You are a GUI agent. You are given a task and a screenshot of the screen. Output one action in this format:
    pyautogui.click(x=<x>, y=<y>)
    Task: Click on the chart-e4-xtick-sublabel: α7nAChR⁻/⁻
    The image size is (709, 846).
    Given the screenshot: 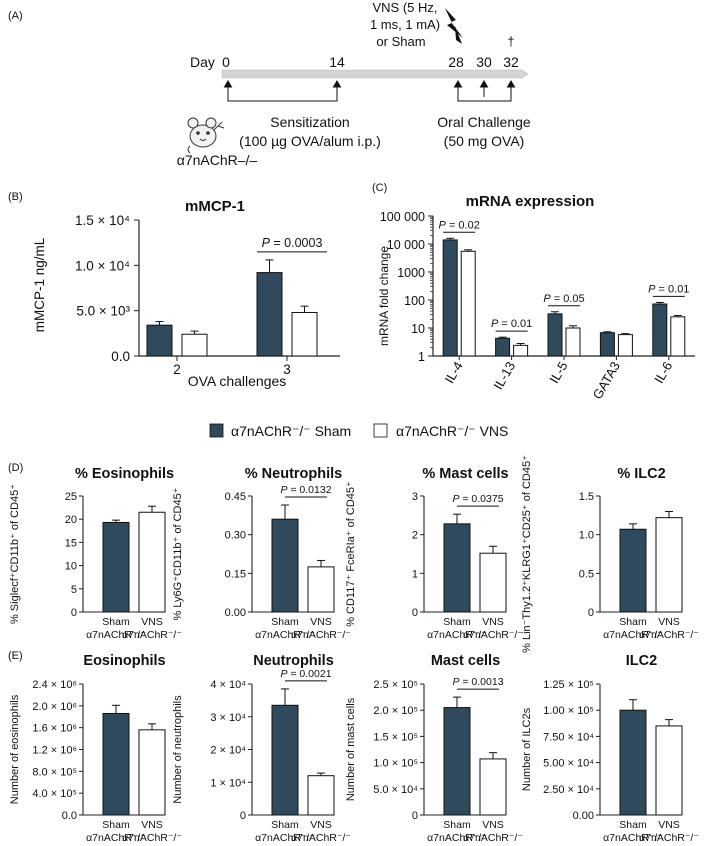 What is the action you would take?
    pyautogui.click(x=633, y=838)
    